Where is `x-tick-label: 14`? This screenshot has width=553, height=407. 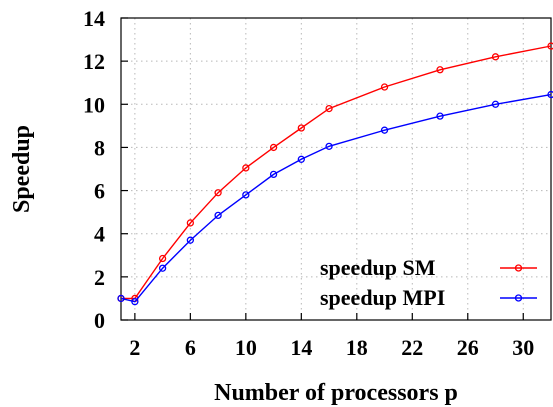
x-tick-label: 14 is located at coordinates (301, 347).